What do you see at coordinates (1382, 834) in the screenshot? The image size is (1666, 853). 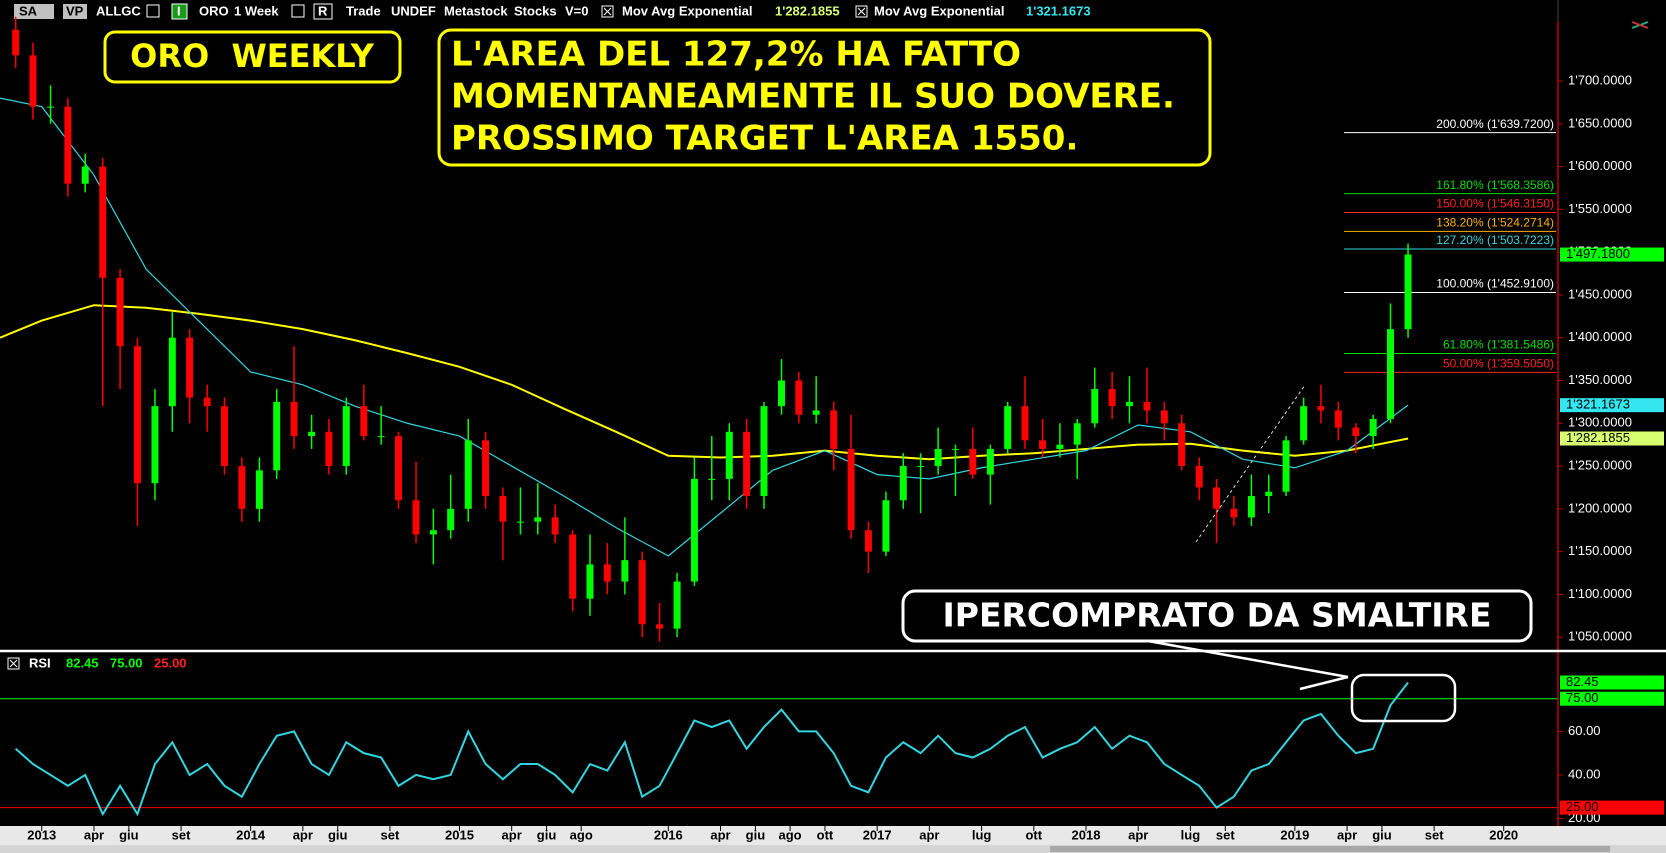 I see `x-tick-label: giu` at bounding box center [1382, 834].